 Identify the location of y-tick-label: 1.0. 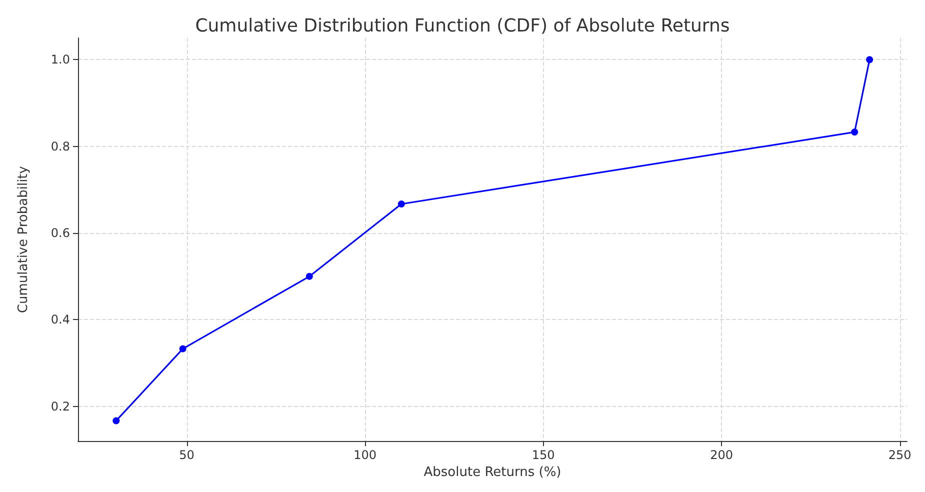
(60, 59).